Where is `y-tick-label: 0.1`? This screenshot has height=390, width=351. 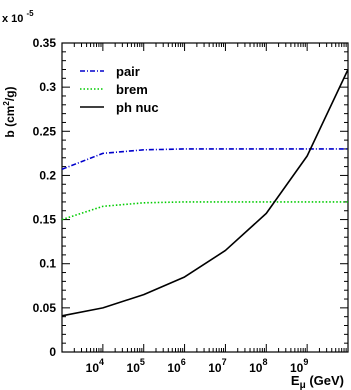
y-tick-label: 0.1 is located at coordinates (47, 264).